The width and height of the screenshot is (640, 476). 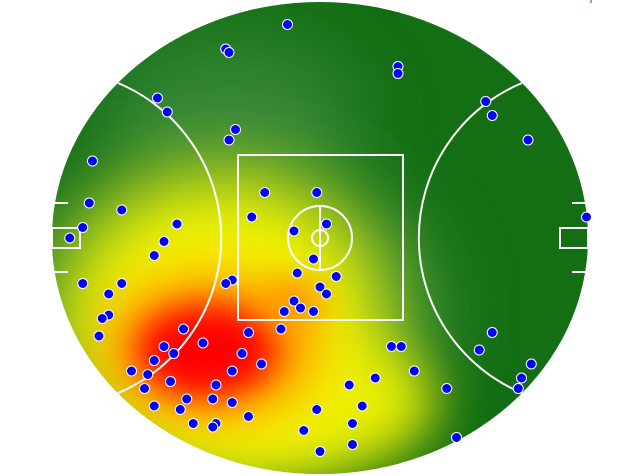 What do you see at coordinates (574, 238) in the screenshot?
I see `right-goal-square` at bounding box center [574, 238].